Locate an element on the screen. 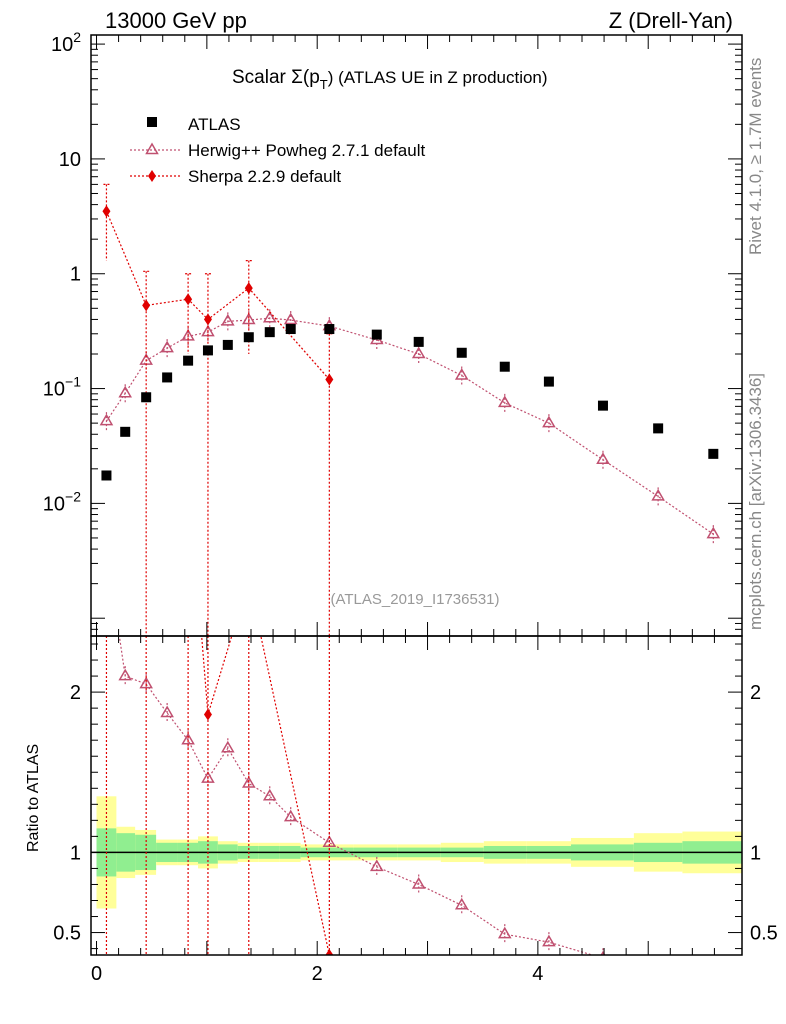  main-ytick-label: 10 is located at coordinates (70, 160).